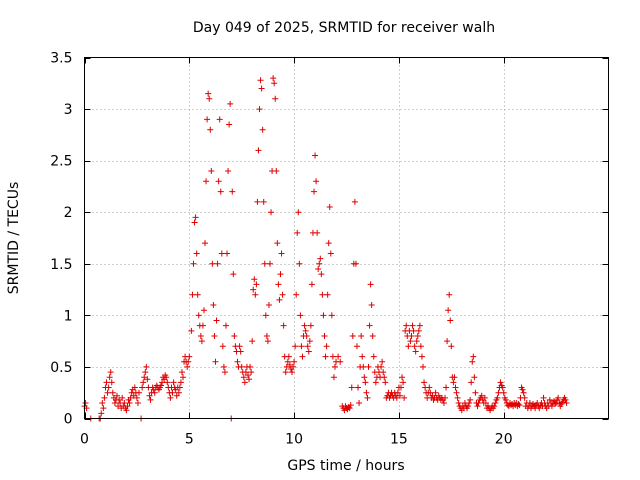  What do you see at coordinates (68, 420) in the screenshot?
I see `y-tick-label: 0` at bounding box center [68, 420].